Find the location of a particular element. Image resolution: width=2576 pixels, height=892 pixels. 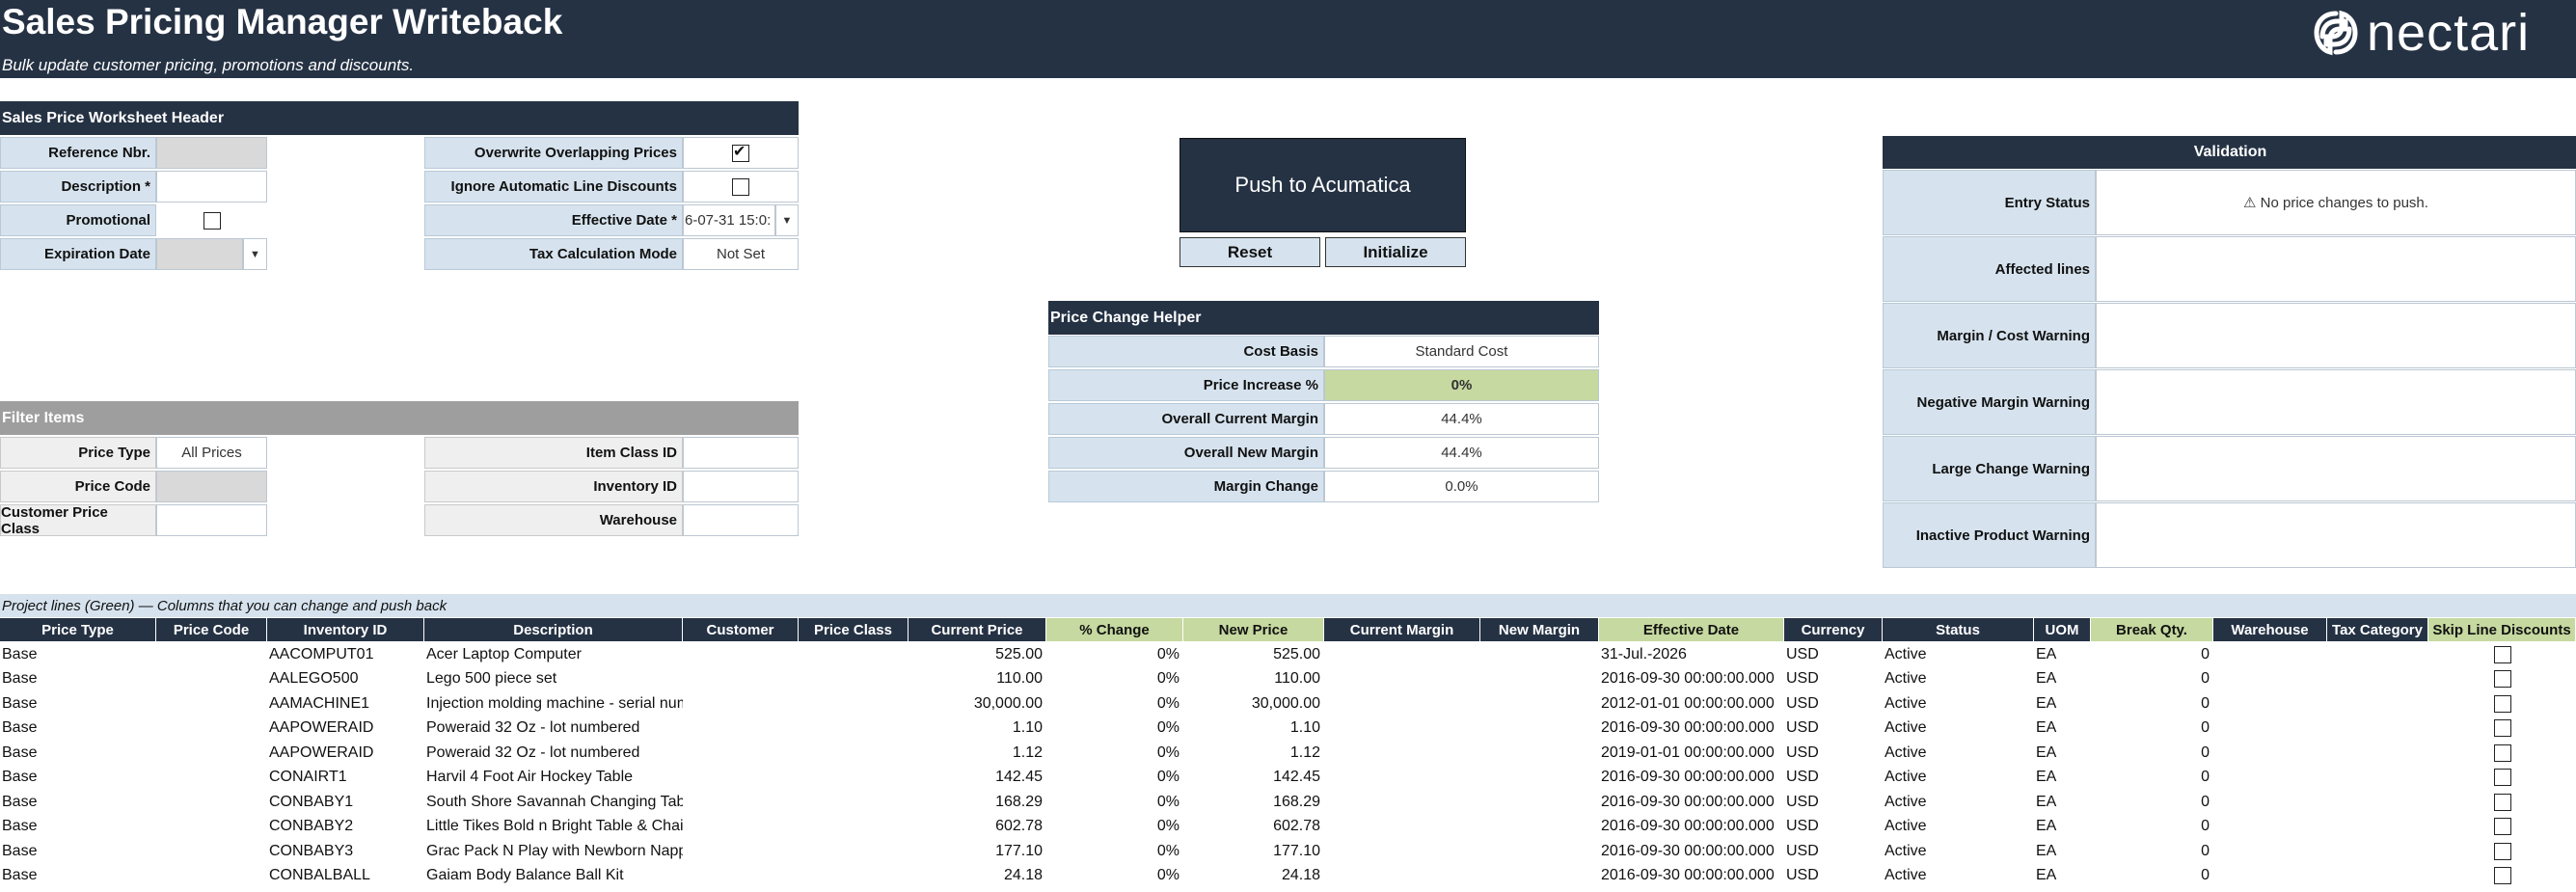

column-header-new-price: New Price is located at coordinates (1253, 629).